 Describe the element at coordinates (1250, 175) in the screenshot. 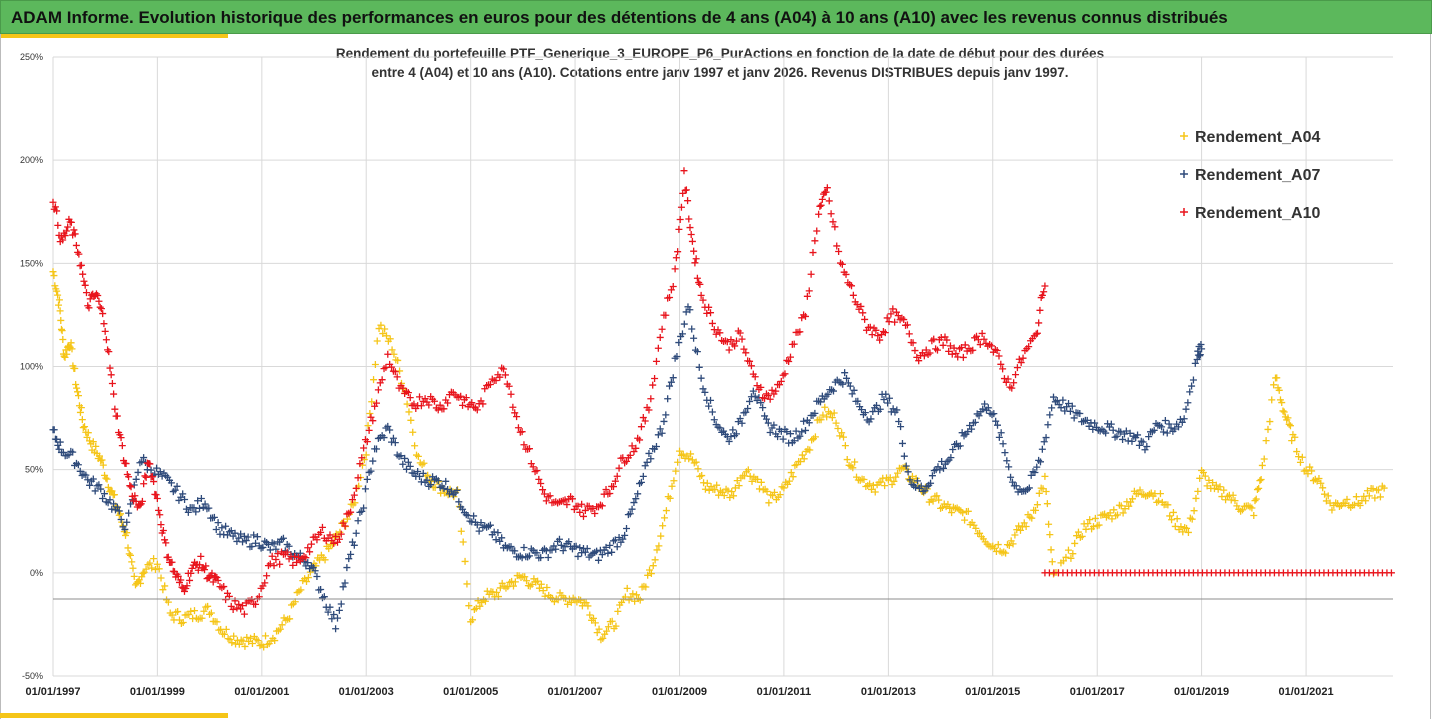

I see `legend: Rendement_A04 Rendement_A07 Rendement_A10` at that location.